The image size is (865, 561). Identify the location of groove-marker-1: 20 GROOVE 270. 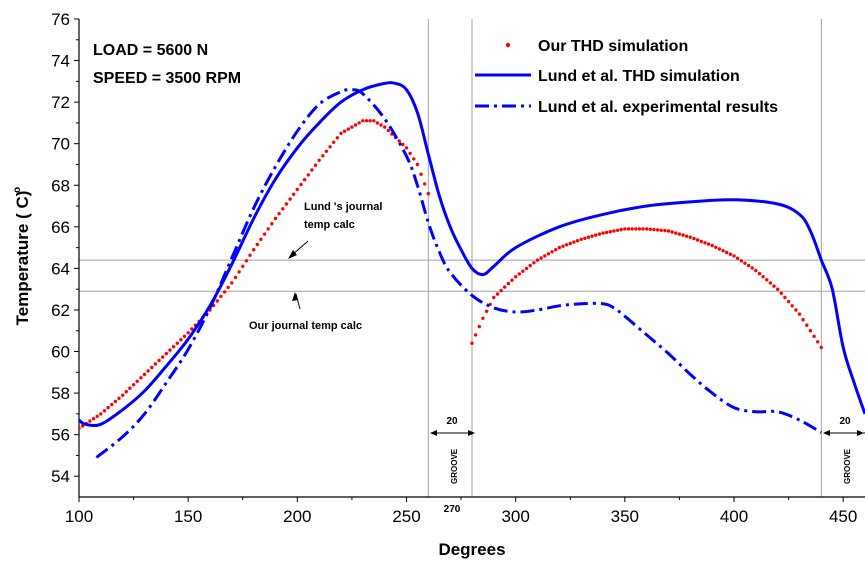
(452, 465).